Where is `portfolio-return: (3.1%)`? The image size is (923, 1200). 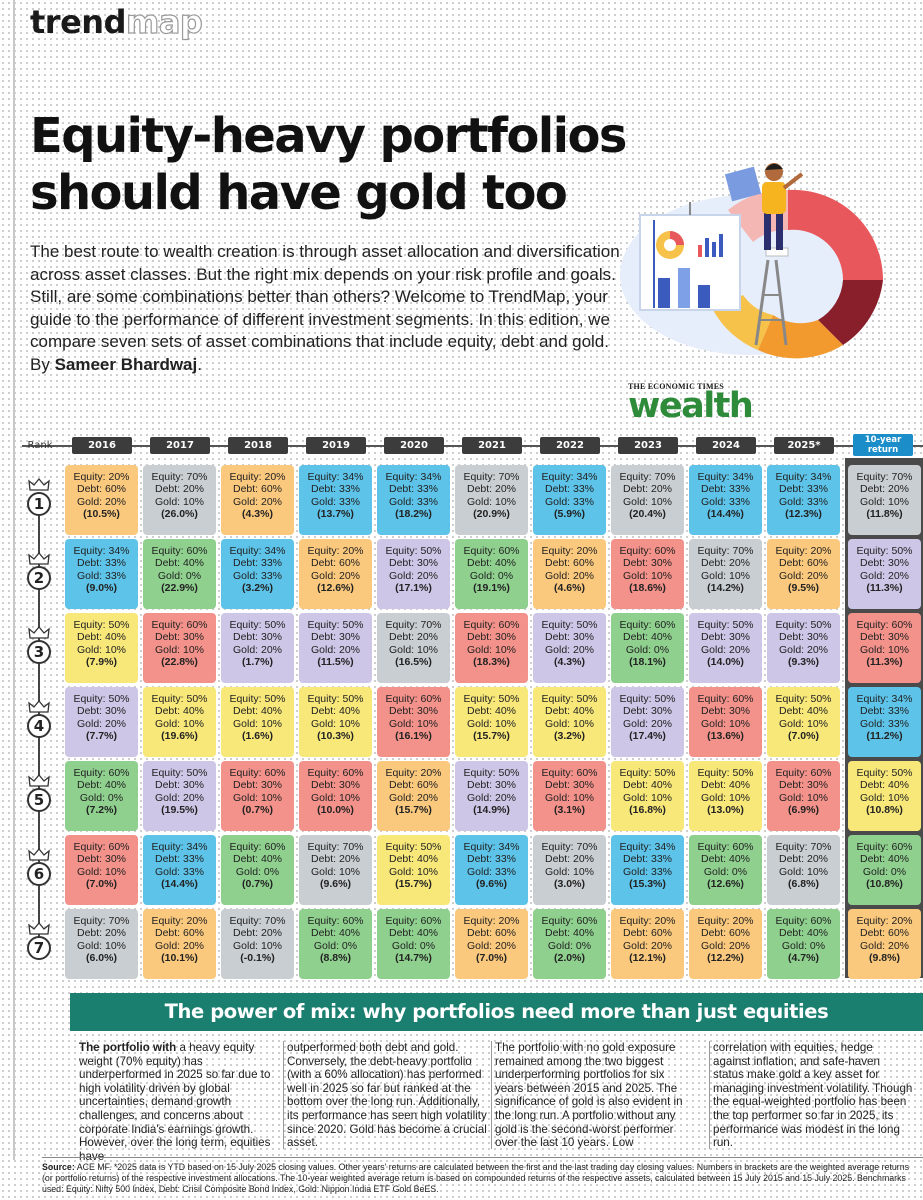 portfolio-return: (3.1%) is located at coordinates (569, 810).